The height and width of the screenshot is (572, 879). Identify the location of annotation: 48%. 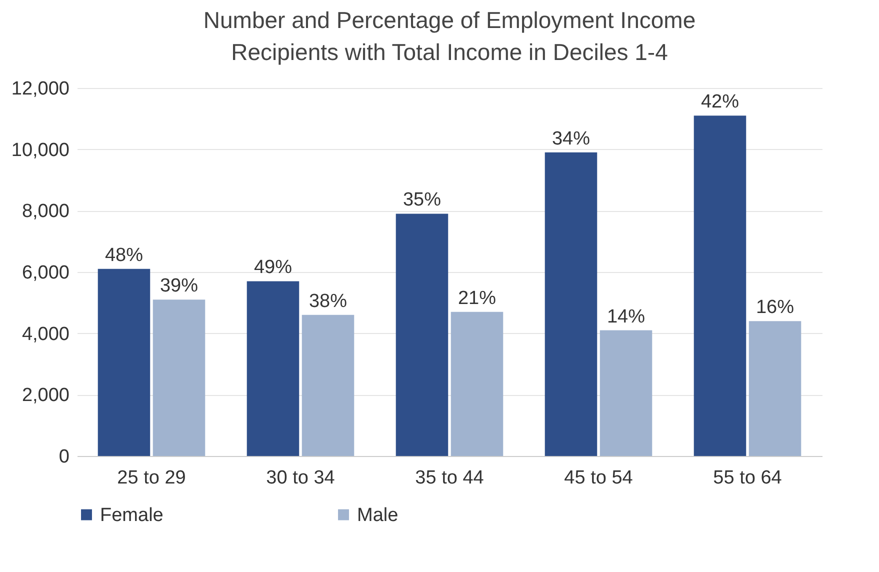
(124, 255).